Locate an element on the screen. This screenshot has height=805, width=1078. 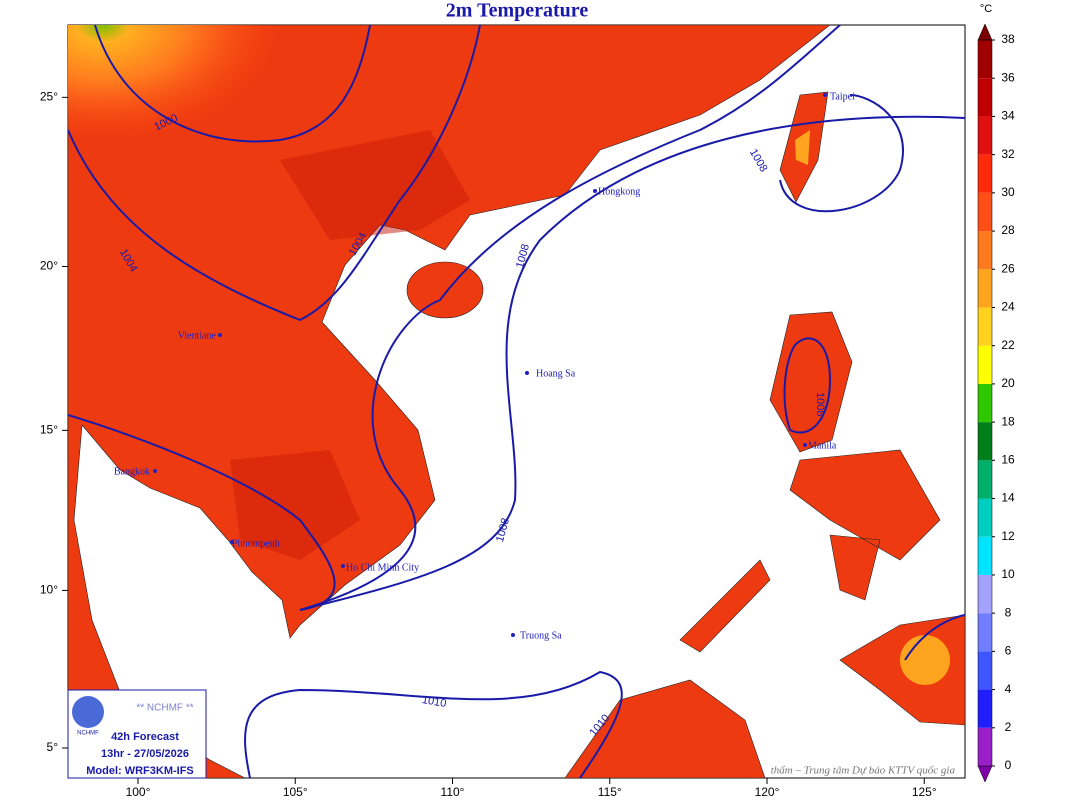
hainan is located at coordinates (445, 290).